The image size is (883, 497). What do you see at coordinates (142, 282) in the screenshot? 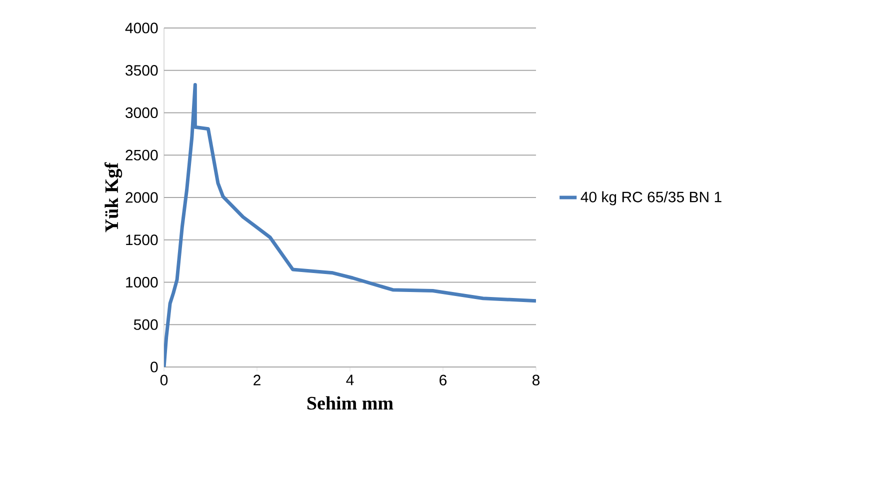
I see `y-tick-label: 1000` at bounding box center [142, 282].